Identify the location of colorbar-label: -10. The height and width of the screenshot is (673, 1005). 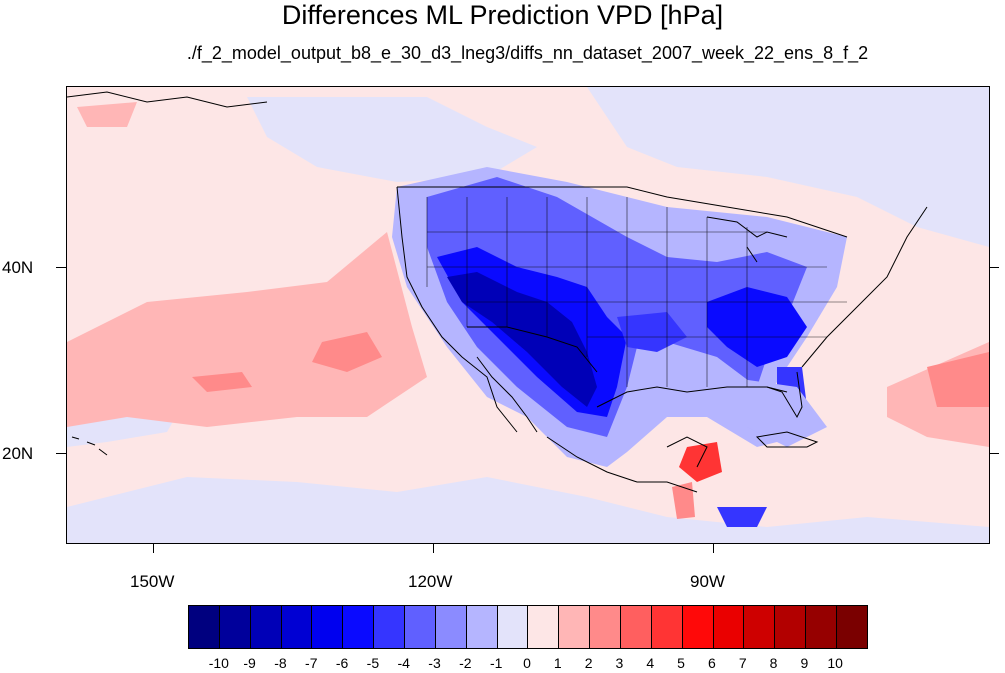
(218, 663).